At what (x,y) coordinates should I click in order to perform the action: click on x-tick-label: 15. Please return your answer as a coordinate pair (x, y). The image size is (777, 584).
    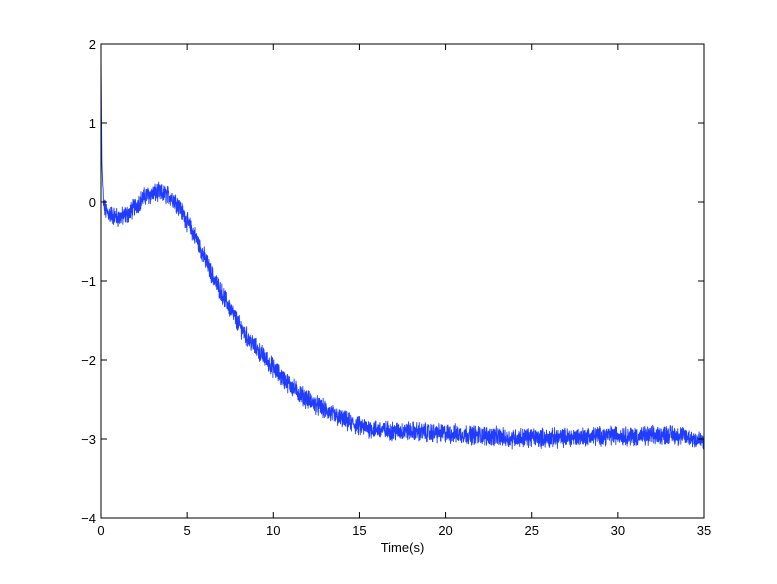
    Looking at the image, I should click on (359, 530).